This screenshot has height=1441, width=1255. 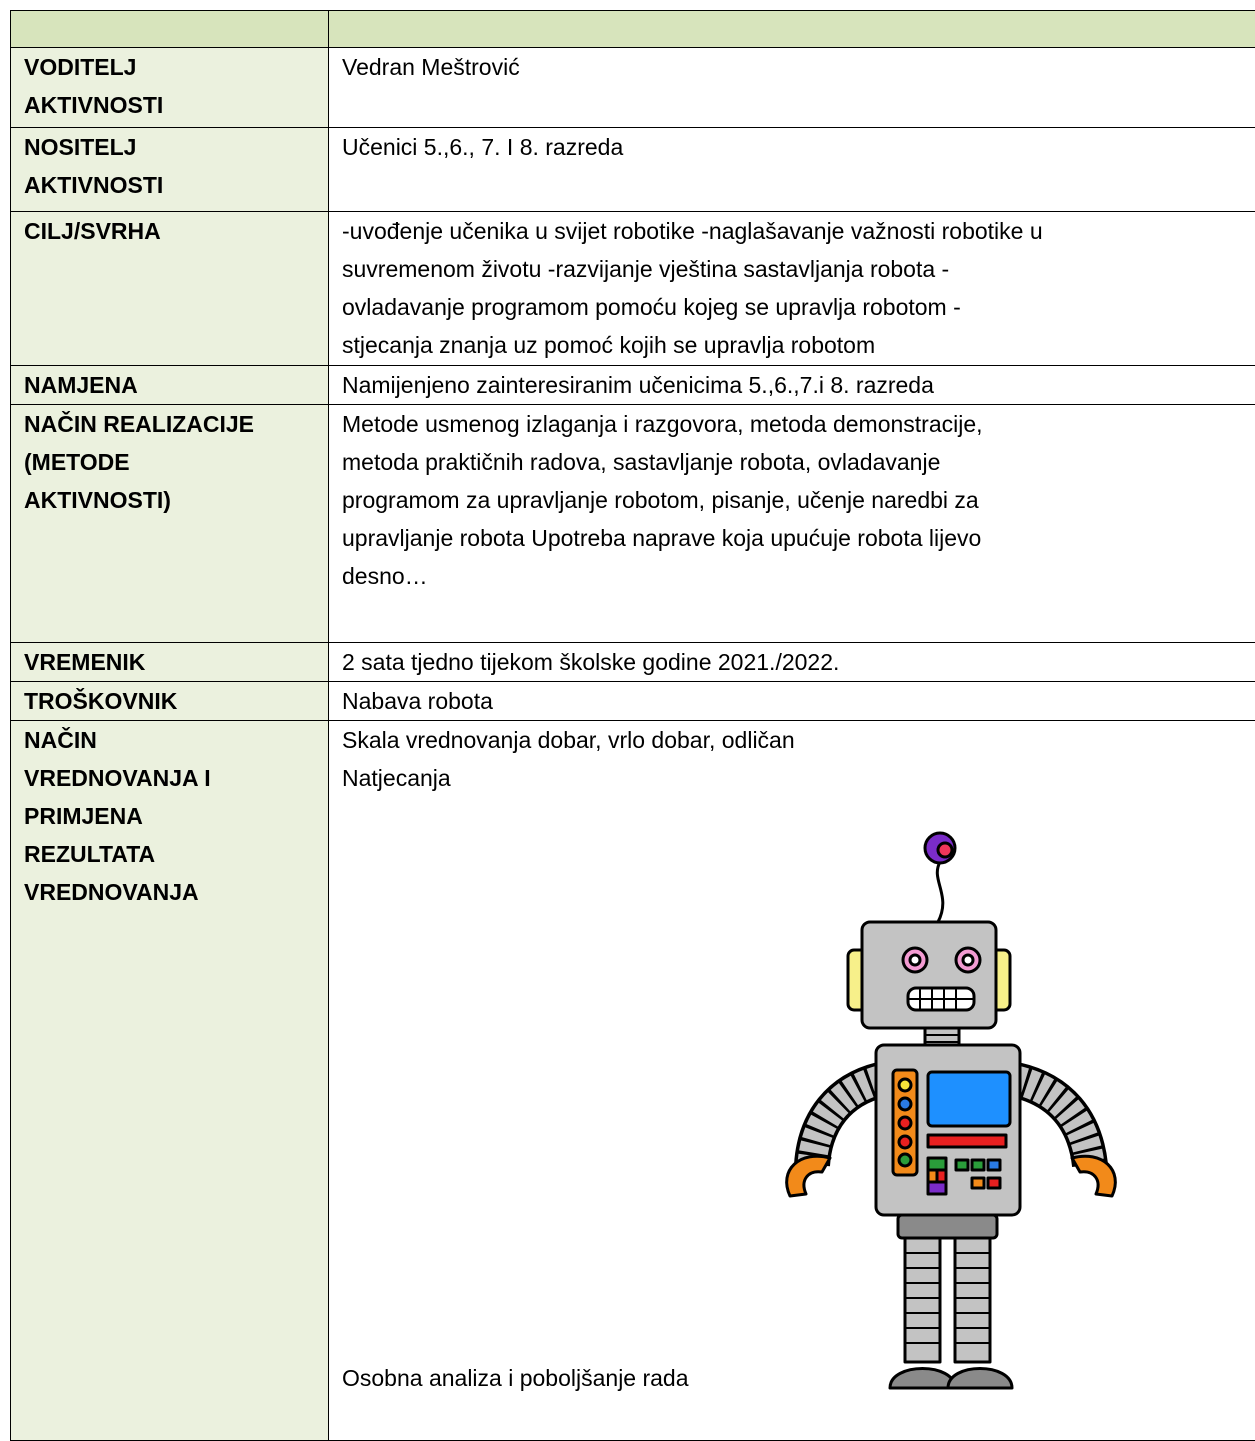 I want to click on label-text: VREDNOVANJA I, so click(x=169, y=778).